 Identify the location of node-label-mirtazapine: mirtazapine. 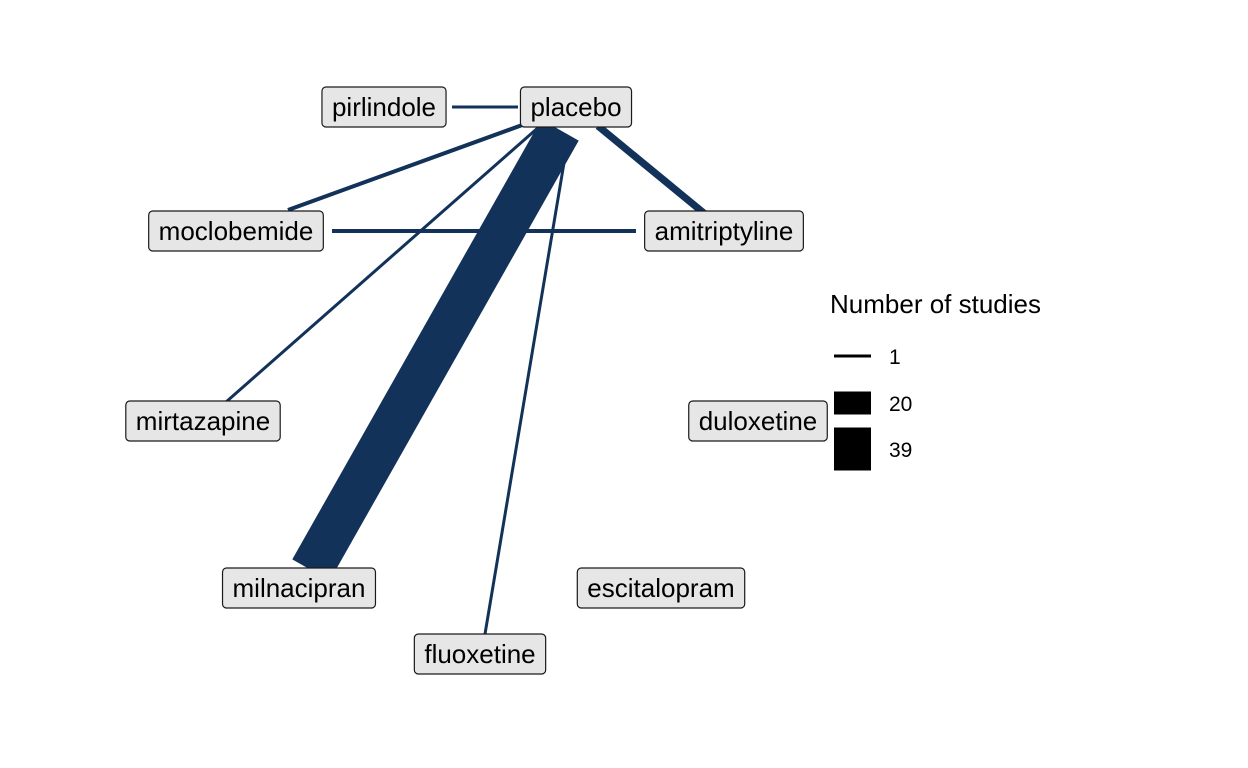
(203, 421).